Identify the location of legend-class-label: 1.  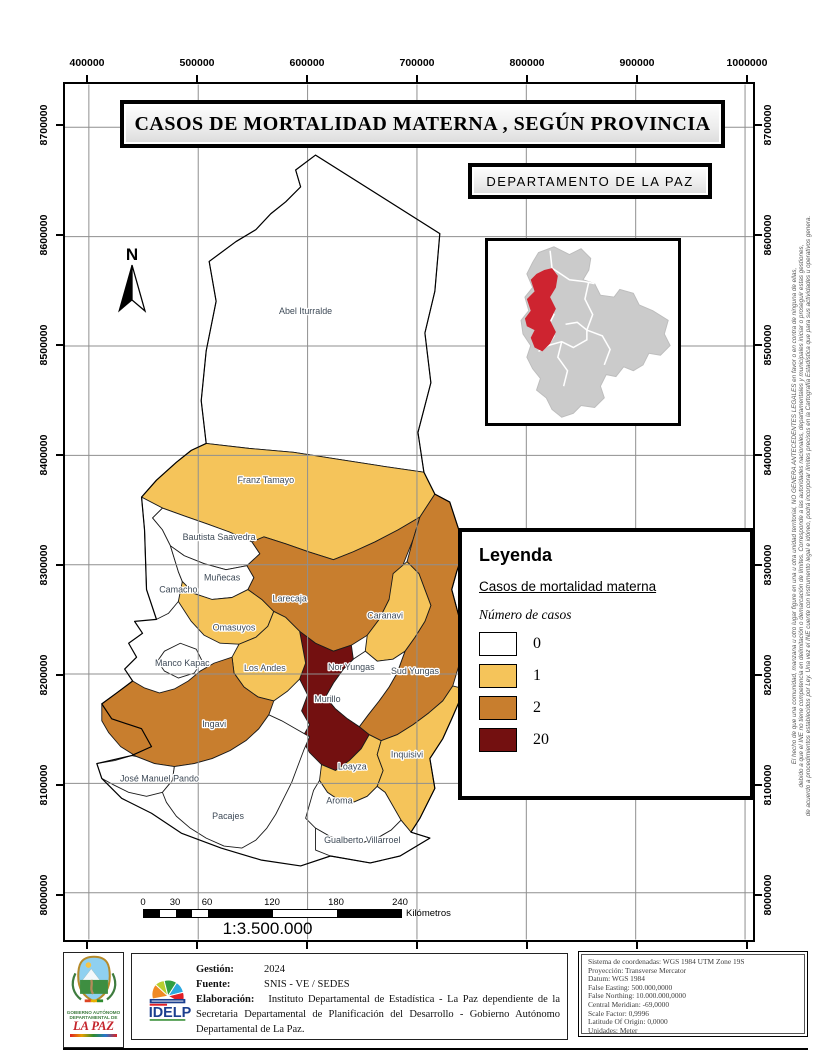
(537, 675).